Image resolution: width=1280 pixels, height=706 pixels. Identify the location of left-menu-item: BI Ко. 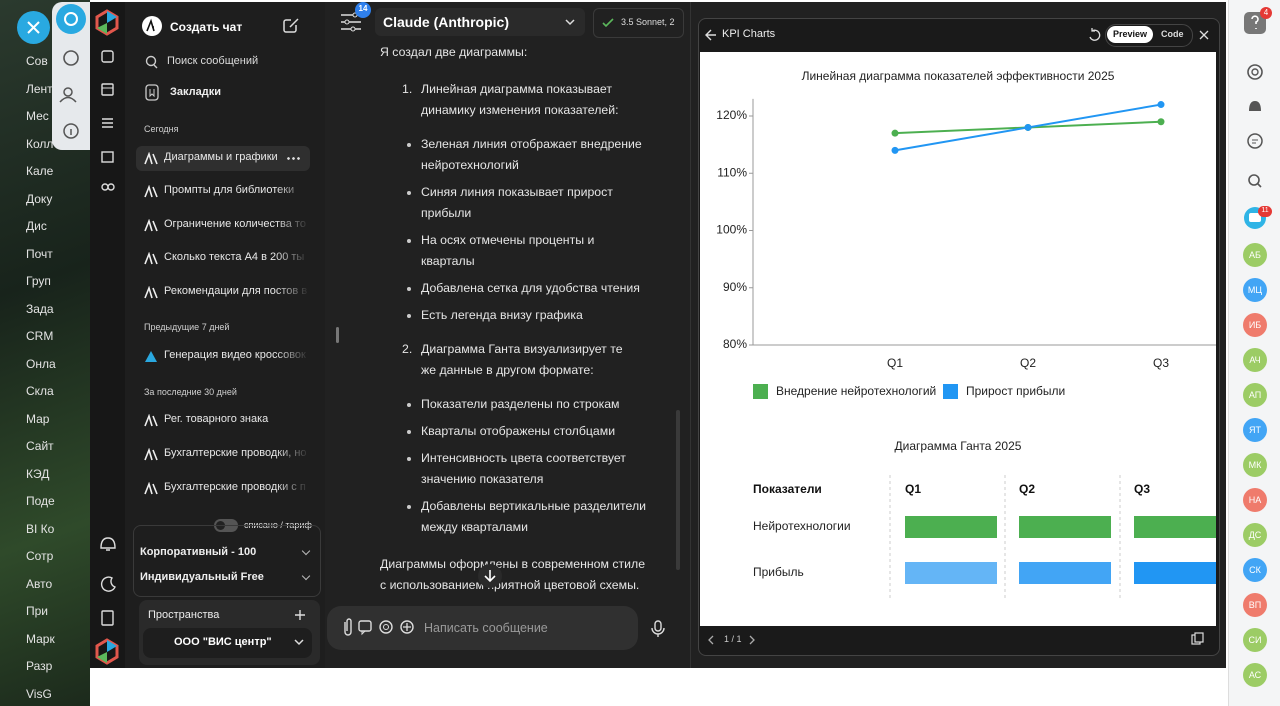
(40, 528).